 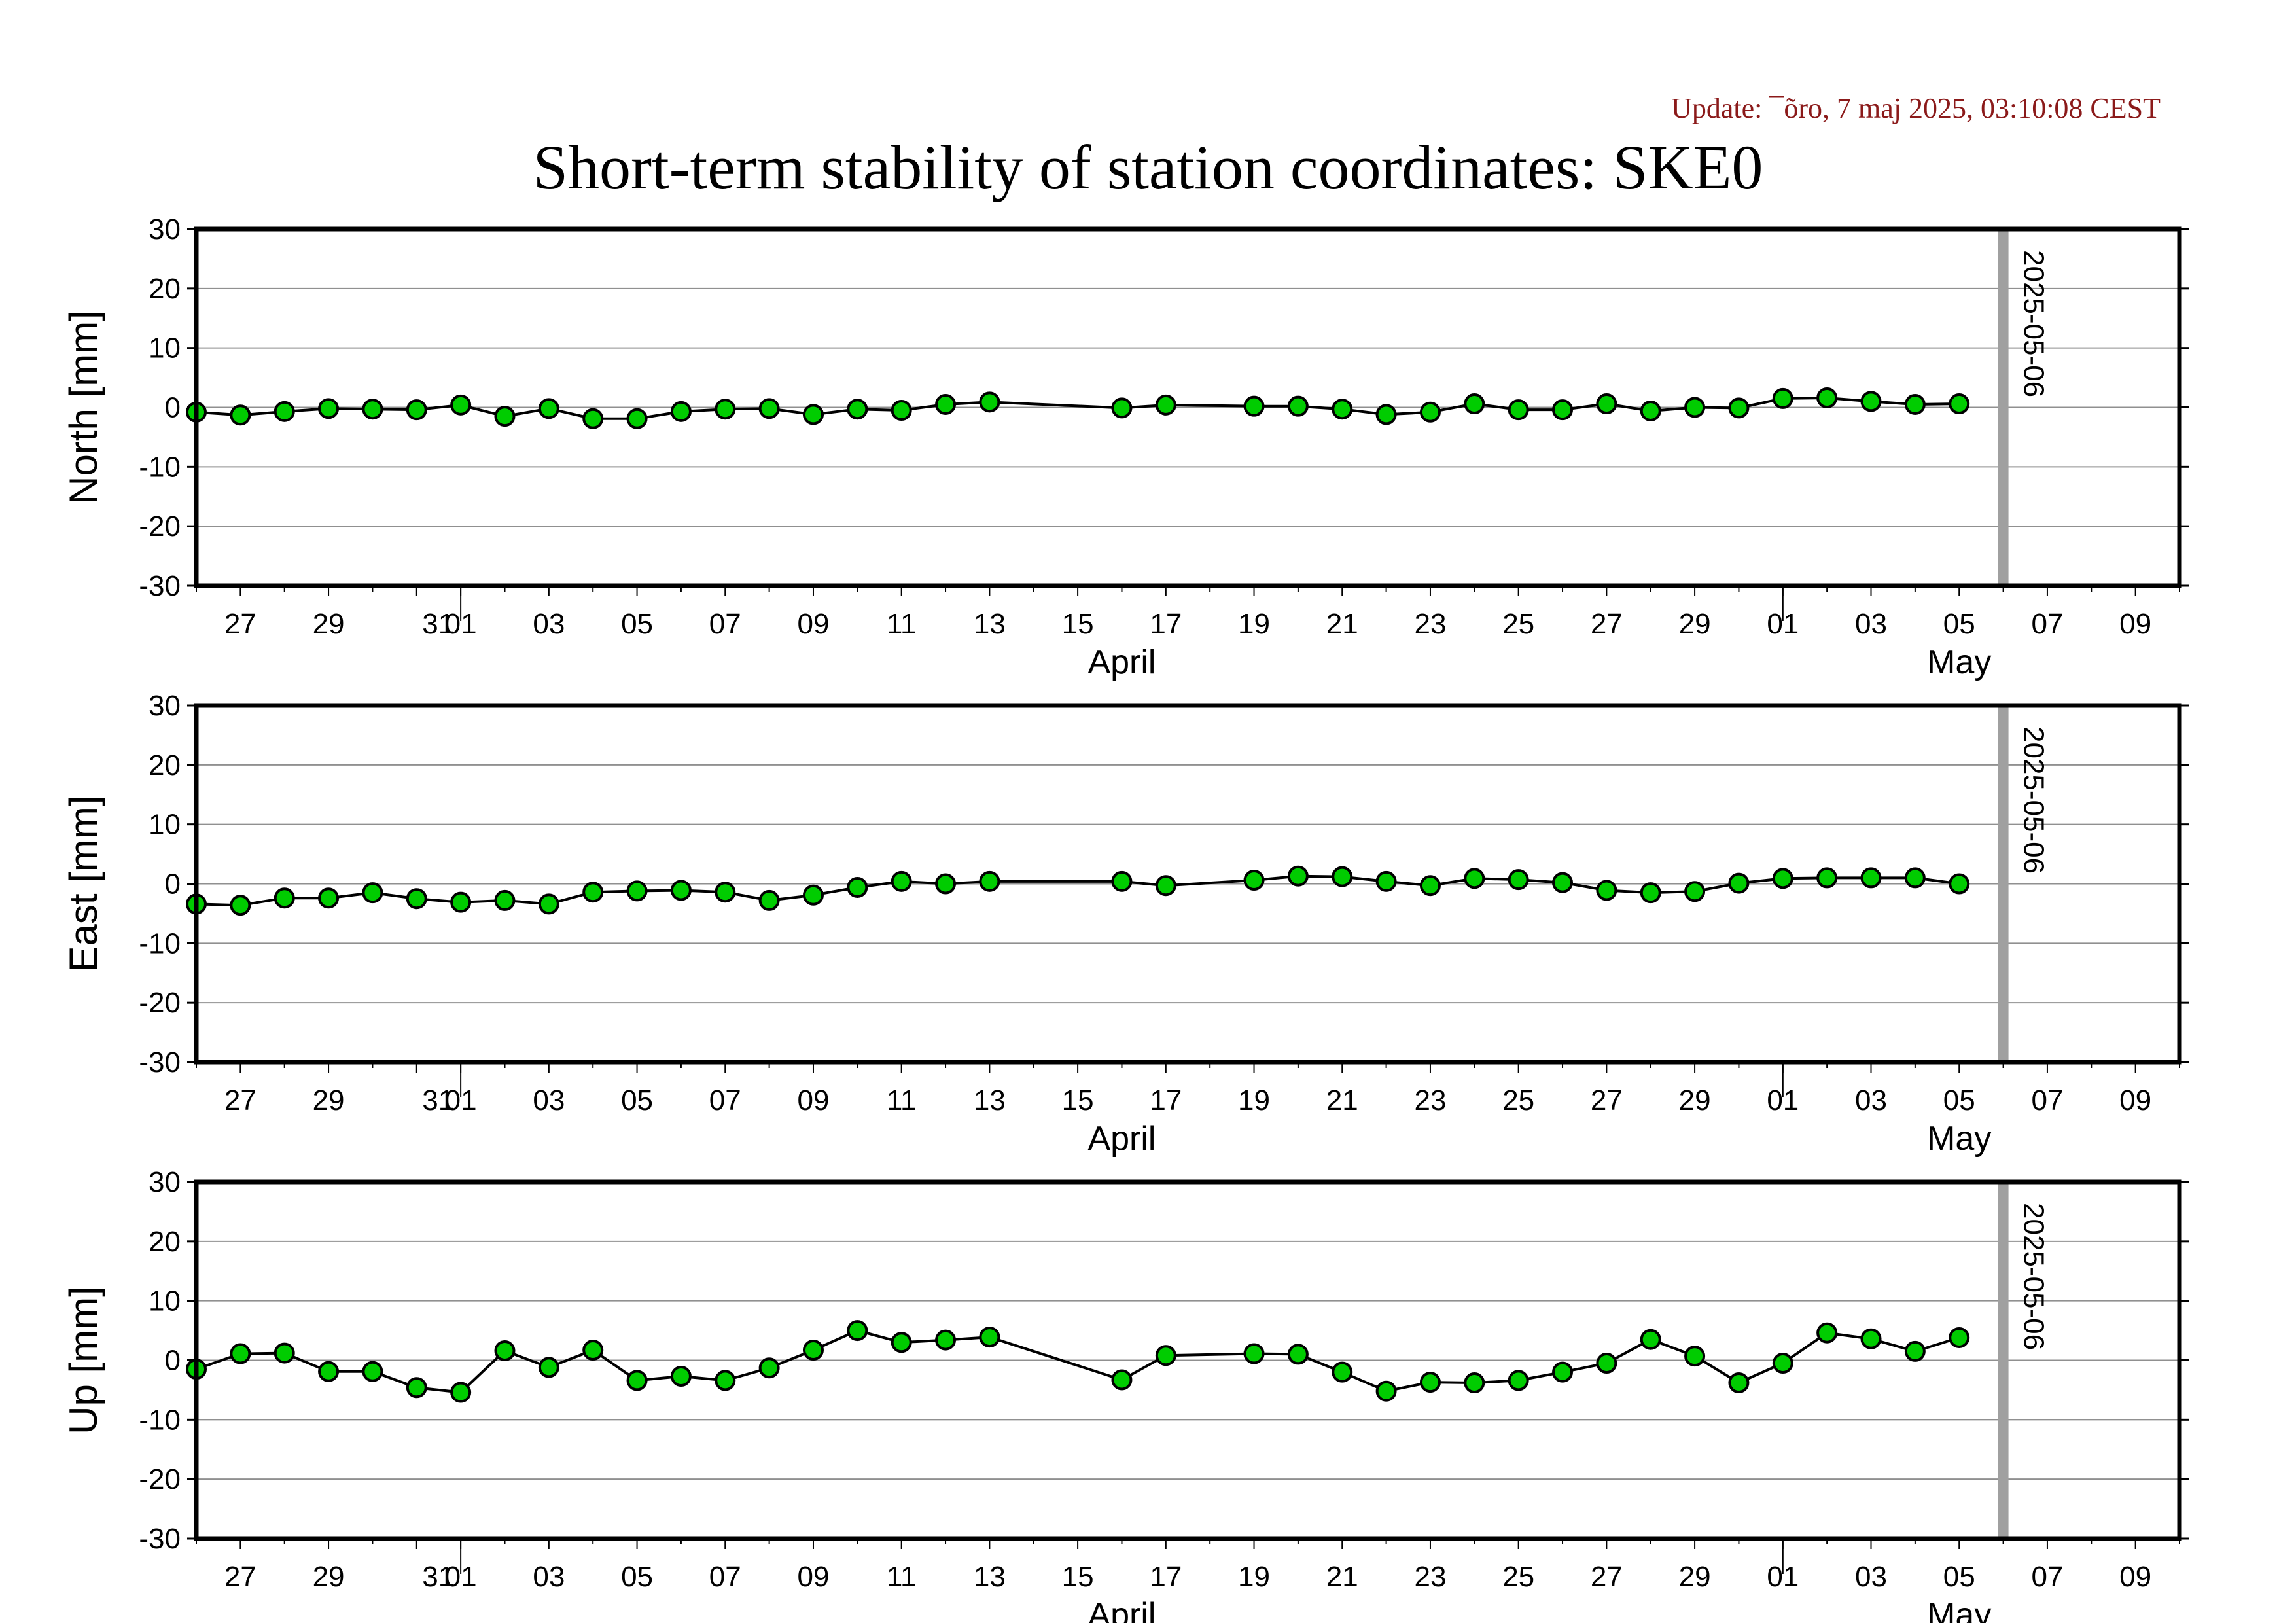 What do you see at coordinates (160, 1003) in the screenshot?
I see `y-tick-label: -20` at bounding box center [160, 1003].